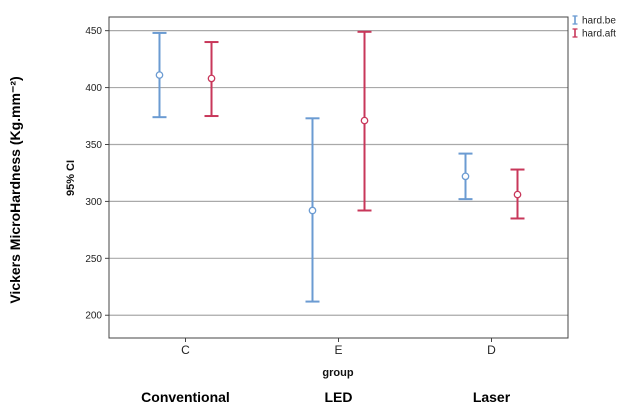 Image resolution: width=618 pixels, height=405 pixels. What do you see at coordinates (97, 174) in the screenshot?
I see `y-tick-labels: 200 250 300 350 400 450` at bounding box center [97, 174].